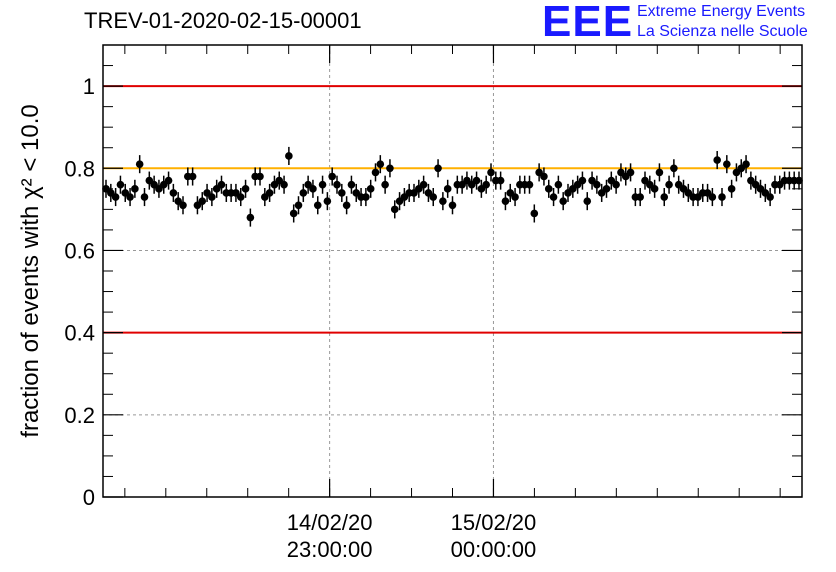  What do you see at coordinates (494, 549) in the screenshot?
I see `x-tick-time-label: 00:00:00` at bounding box center [494, 549].